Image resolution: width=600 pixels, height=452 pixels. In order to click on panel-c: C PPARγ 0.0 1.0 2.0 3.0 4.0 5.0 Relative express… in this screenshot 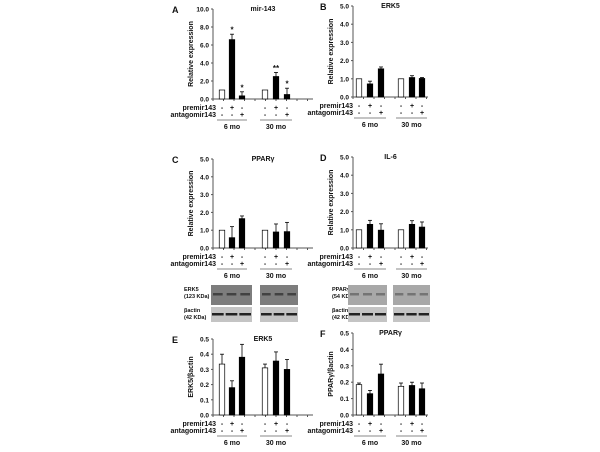, I will do `click(241, 217)`.